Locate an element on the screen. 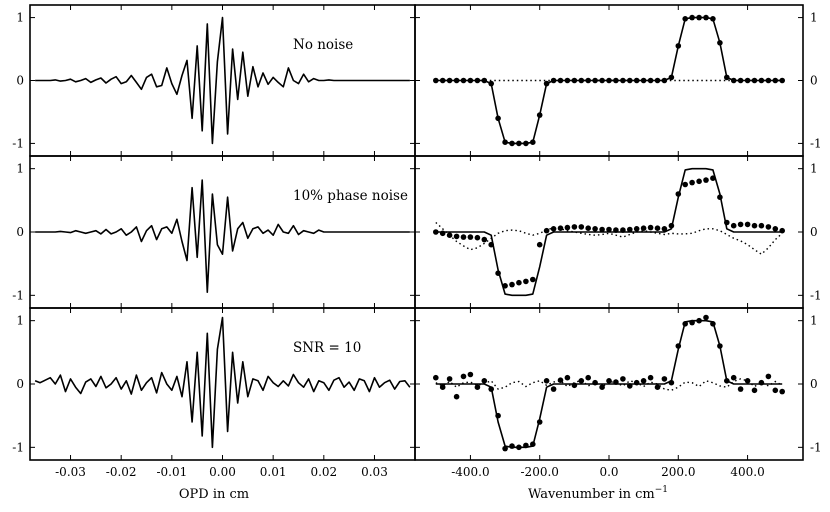  panel-annotation-1: No noise is located at coordinates (323, 45).